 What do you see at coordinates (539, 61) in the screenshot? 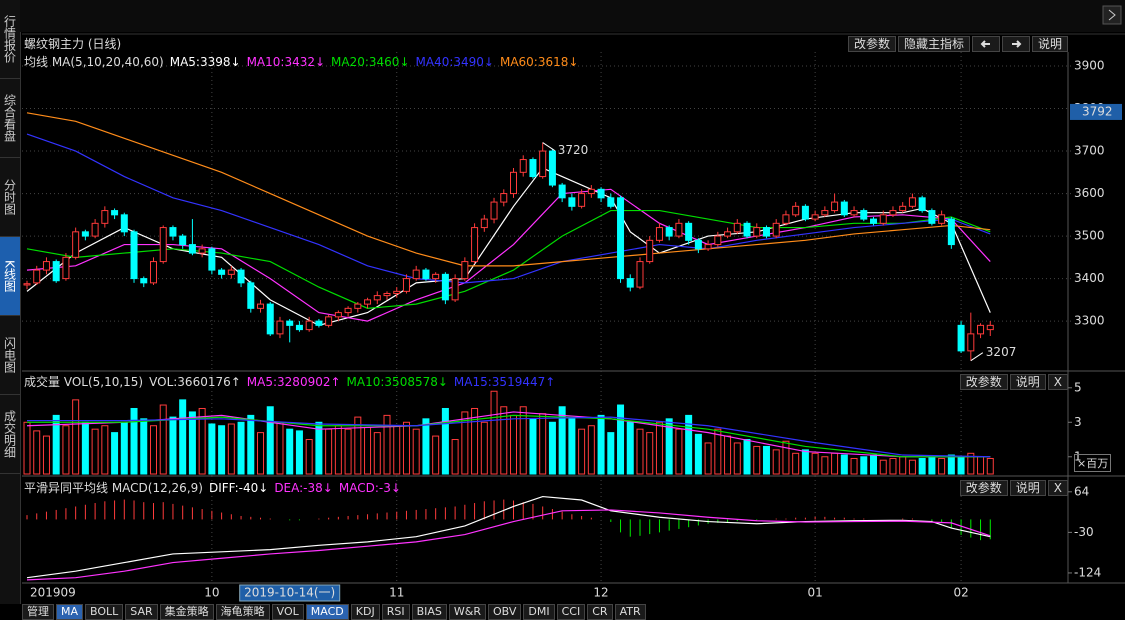
I see `legend-entry: MA60:3618↓` at bounding box center [539, 61].